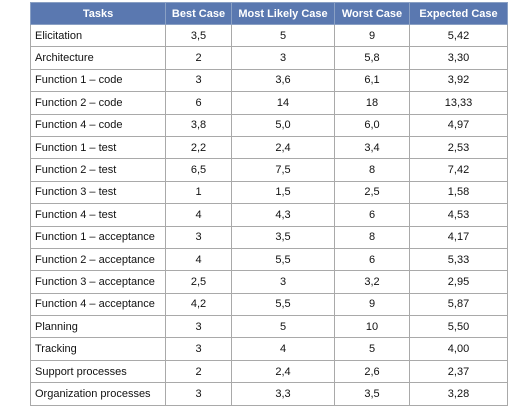 The width and height of the screenshot is (517, 419). What do you see at coordinates (458, 371) in the screenshot?
I see `expected-case-cell: 2,37` at bounding box center [458, 371].